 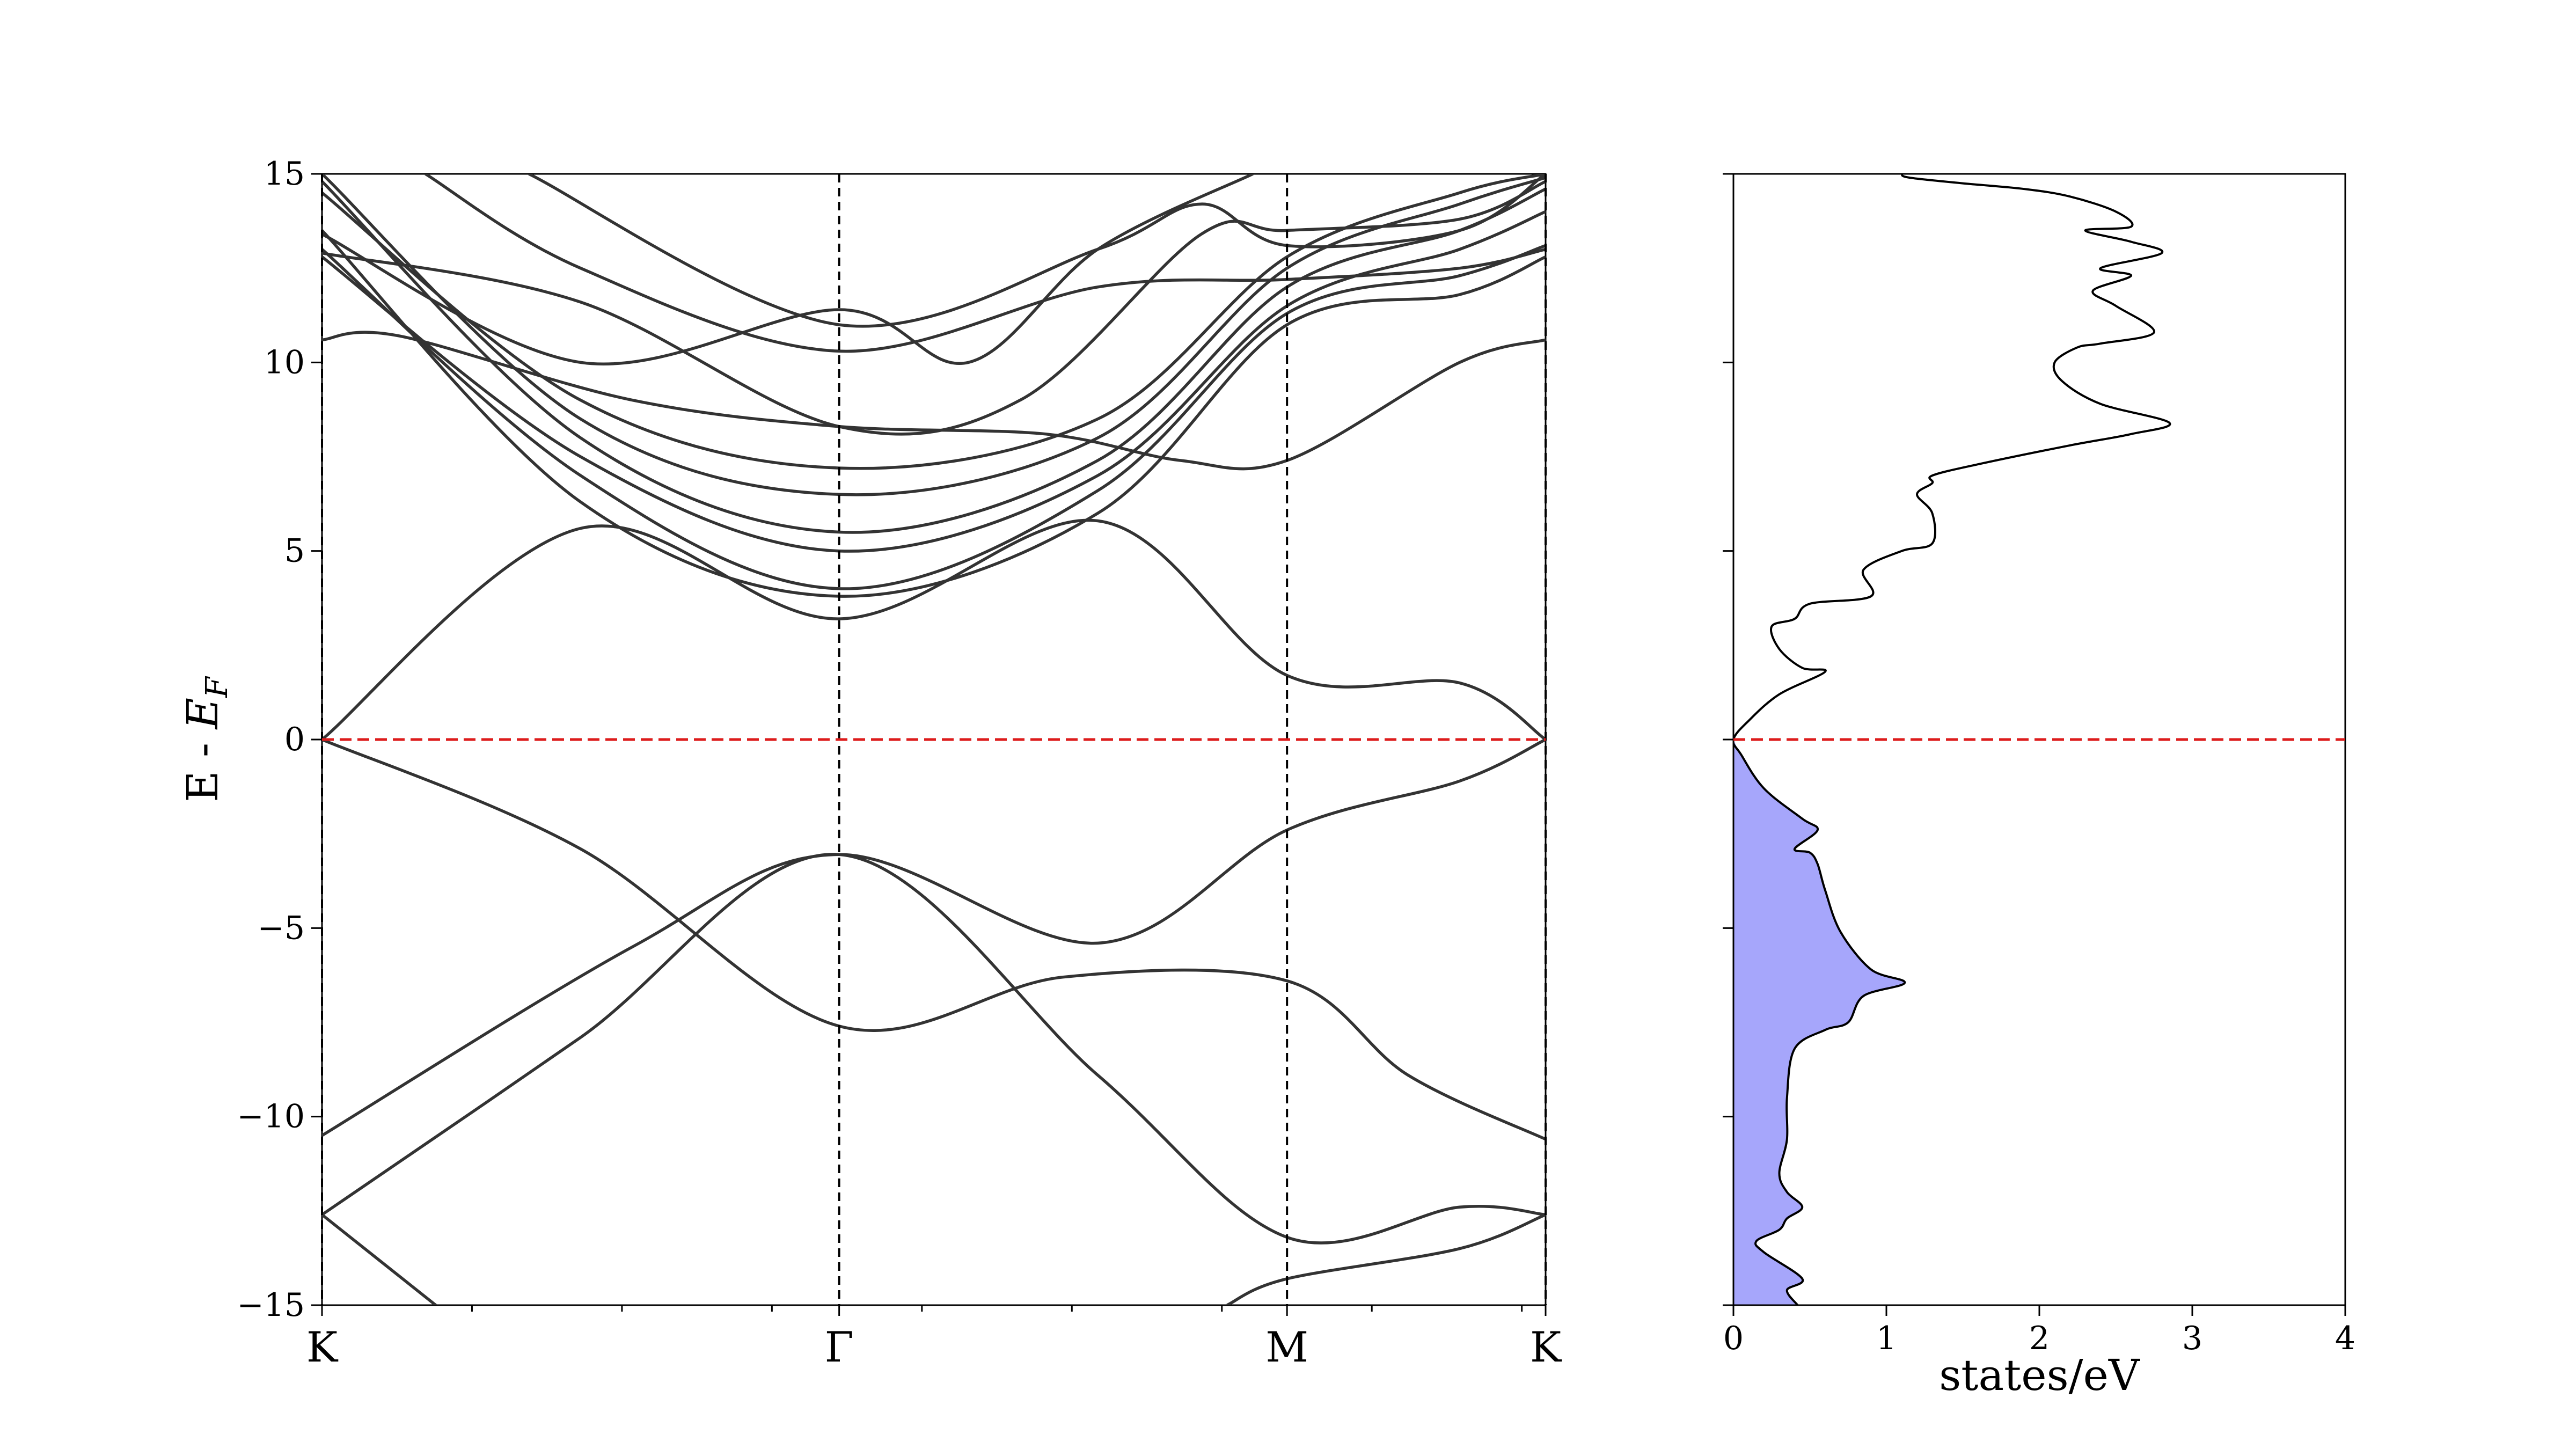 I want to click on dos-x-tick-label: 1, so click(x=1886, y=1338).